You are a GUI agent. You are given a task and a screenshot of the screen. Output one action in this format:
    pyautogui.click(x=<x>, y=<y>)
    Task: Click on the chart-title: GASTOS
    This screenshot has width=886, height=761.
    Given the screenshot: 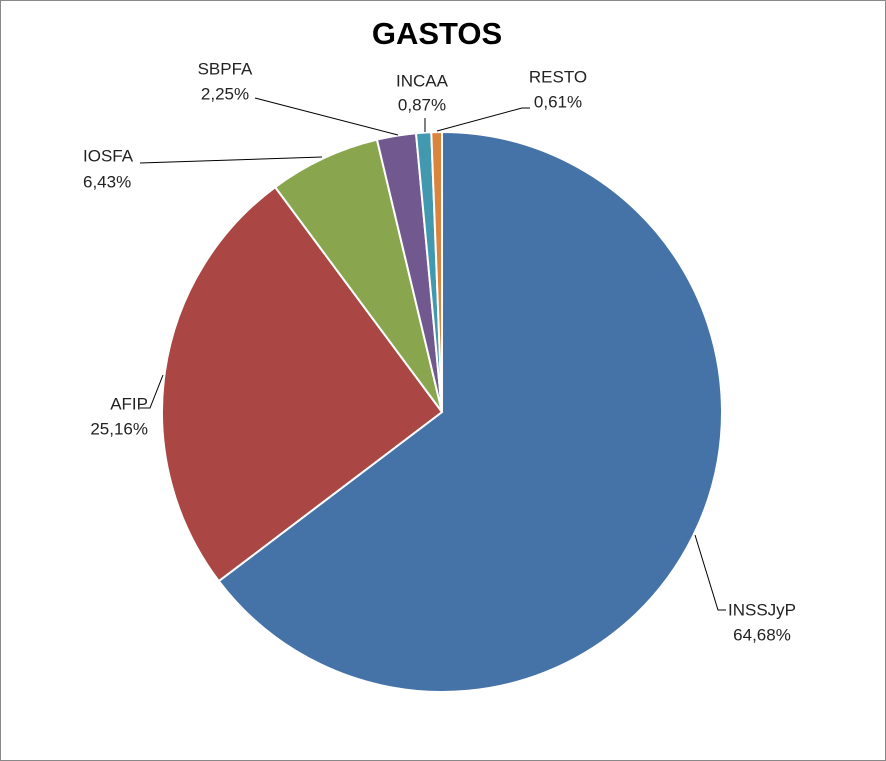 What is the action you would take?
    pyautogui.click(x=437, y=33)
    